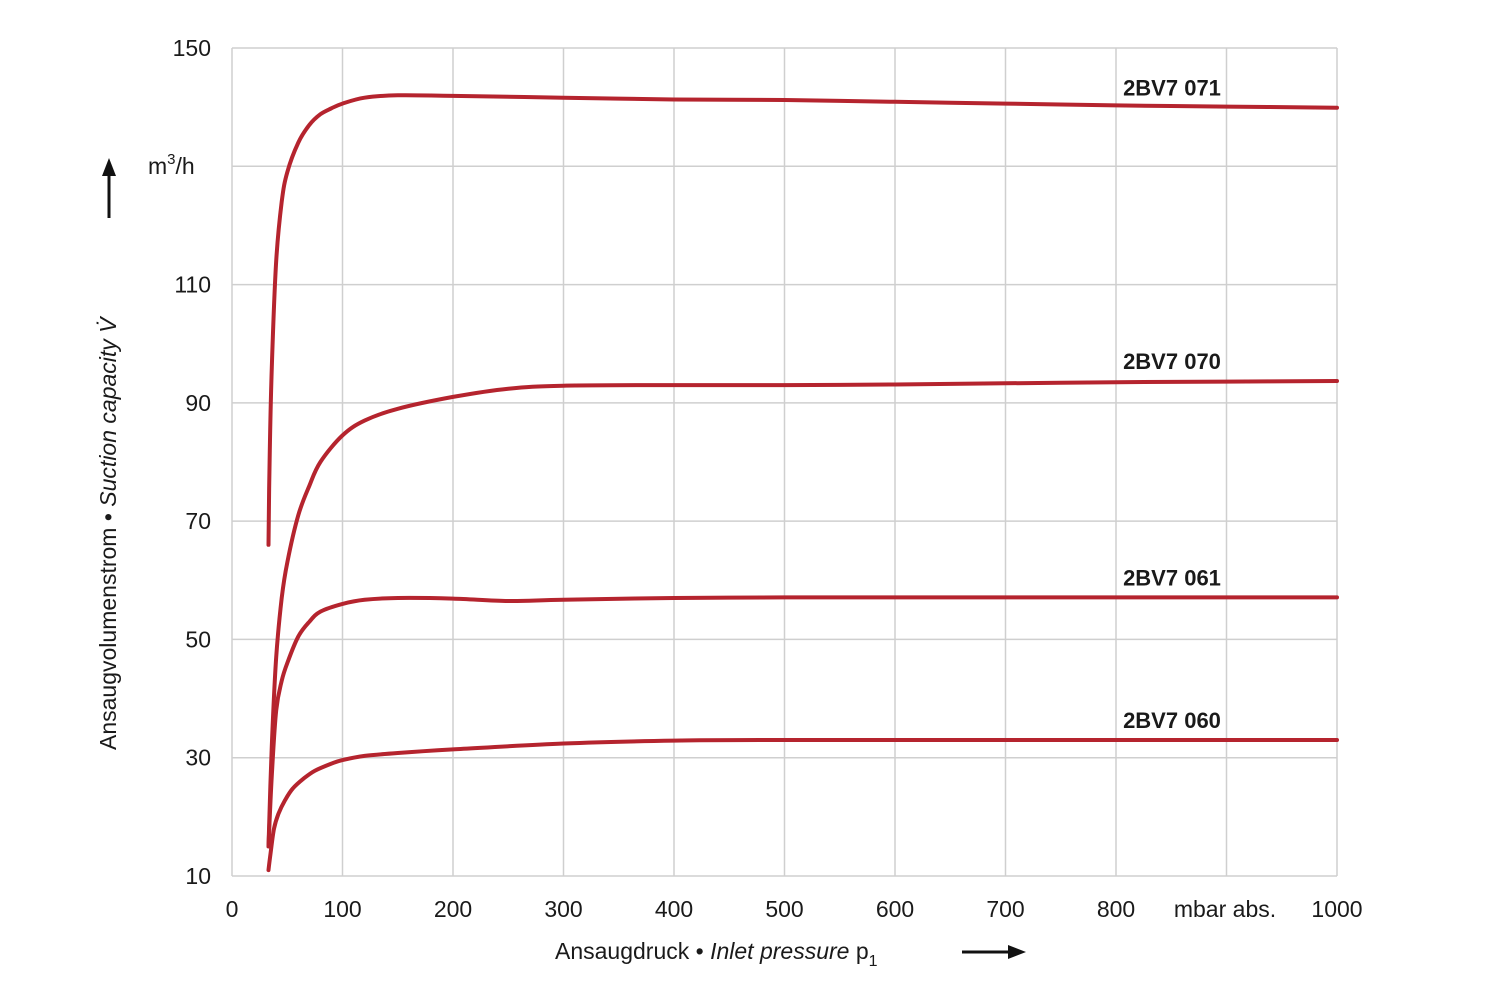 This screenshot has height=1000, width=1500. Describe the element at coordinates (873, 961) in the screenshot. I see `x-axis-title-sub: 1` at that location.